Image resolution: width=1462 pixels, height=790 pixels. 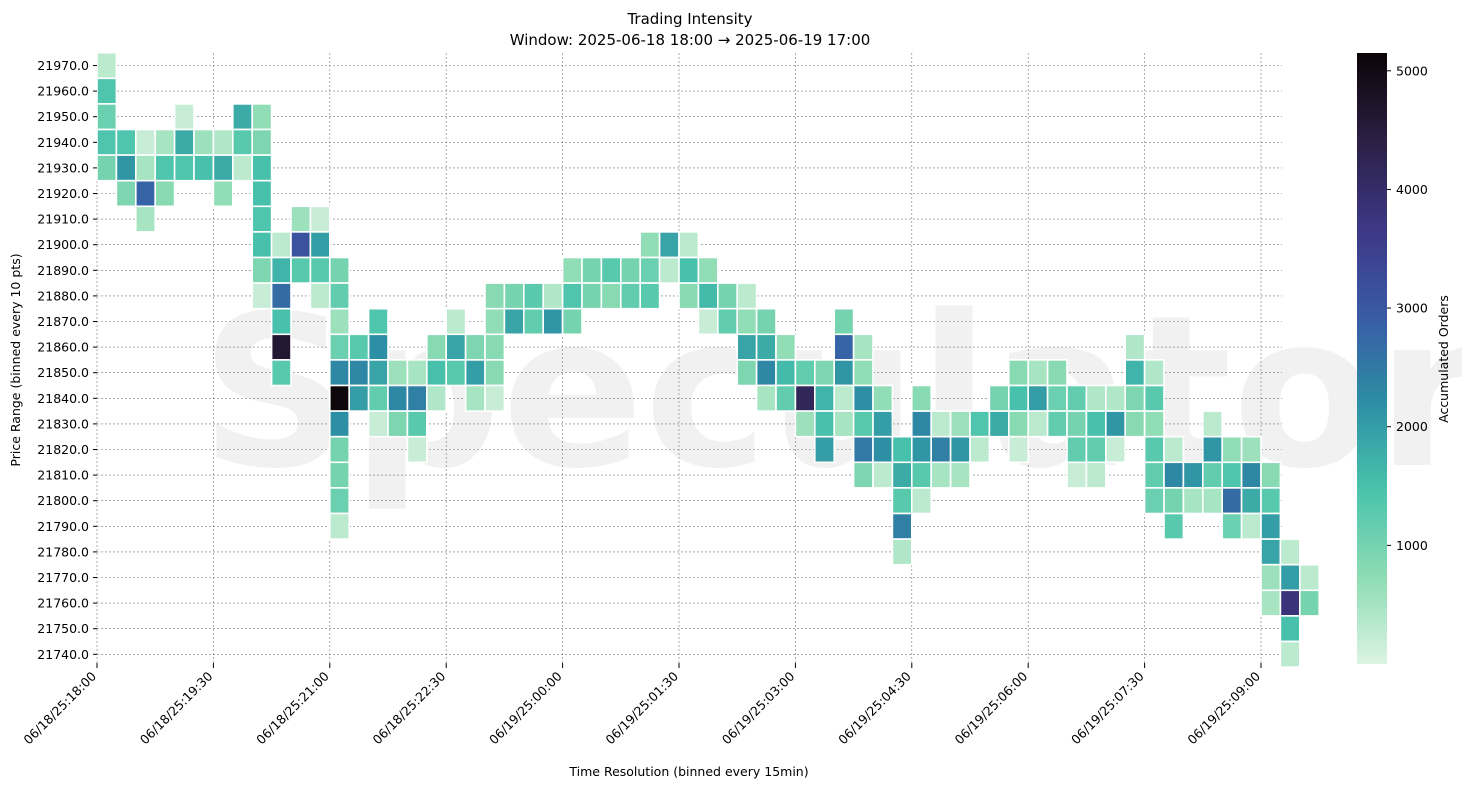 I want to click on y-tick-label: 21820.0, so click(x=63, y=449).